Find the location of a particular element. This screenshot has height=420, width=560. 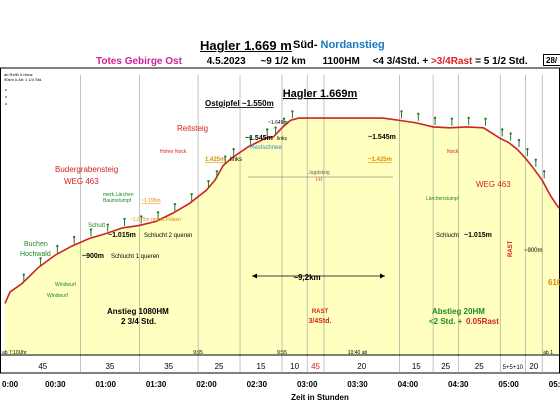

x-tick-label: 04:00 is located at coordinates (408, 384).